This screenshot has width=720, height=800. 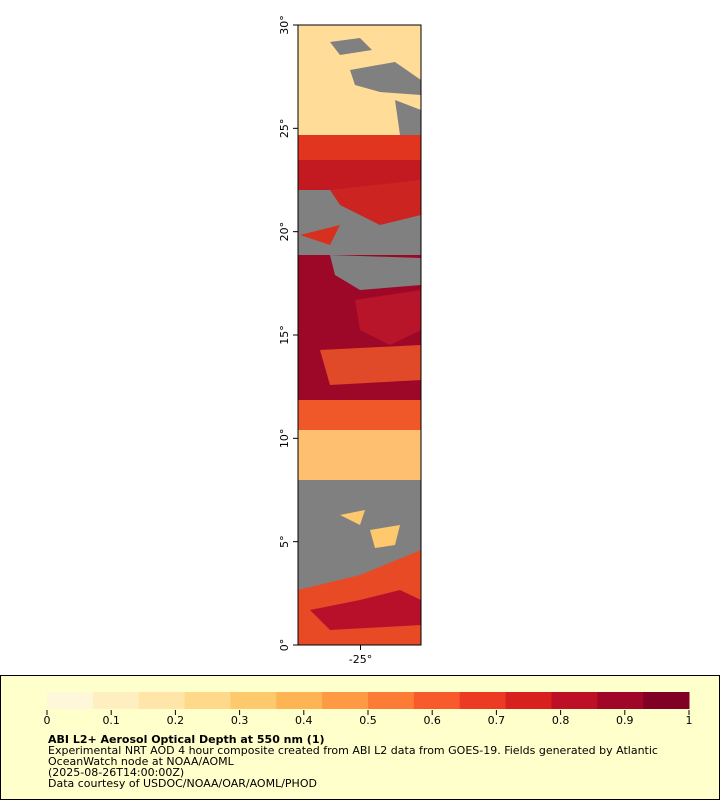 What do you see at coordinates (368, 720) in the screenshot?
I see `colorbar-tick-label: 0.5` at bounding box center [368, 720].